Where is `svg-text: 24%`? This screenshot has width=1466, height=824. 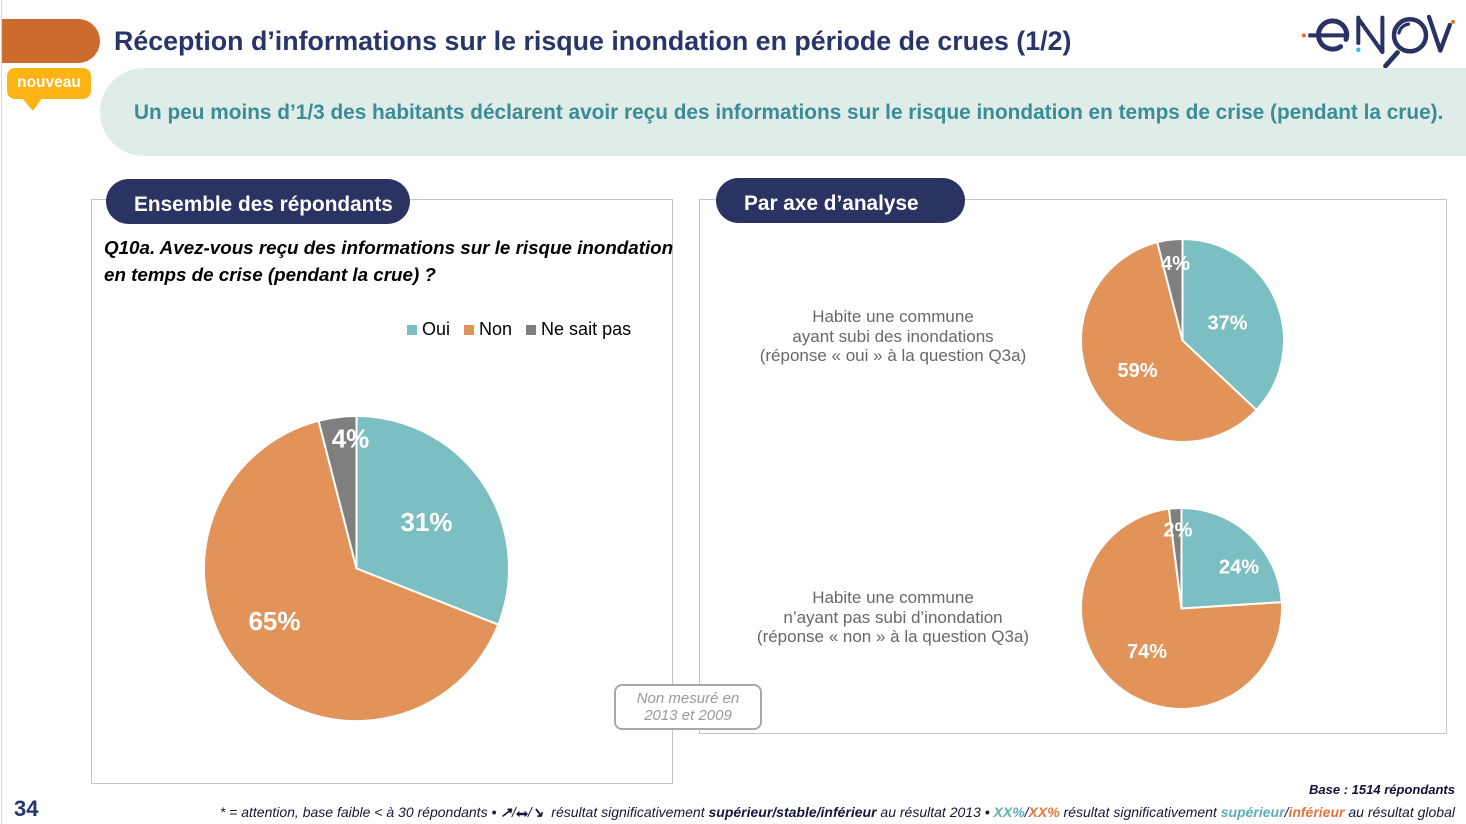
svg-text: 24% is located at coordinates (1239, 567).